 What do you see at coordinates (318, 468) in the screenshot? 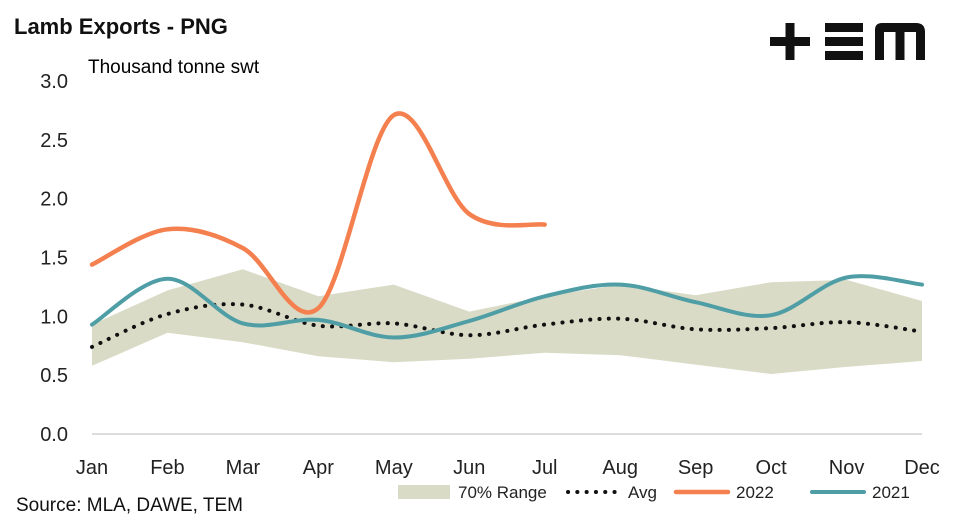
I see `x-tick-label: Apr` at bounding box center [318, 468].